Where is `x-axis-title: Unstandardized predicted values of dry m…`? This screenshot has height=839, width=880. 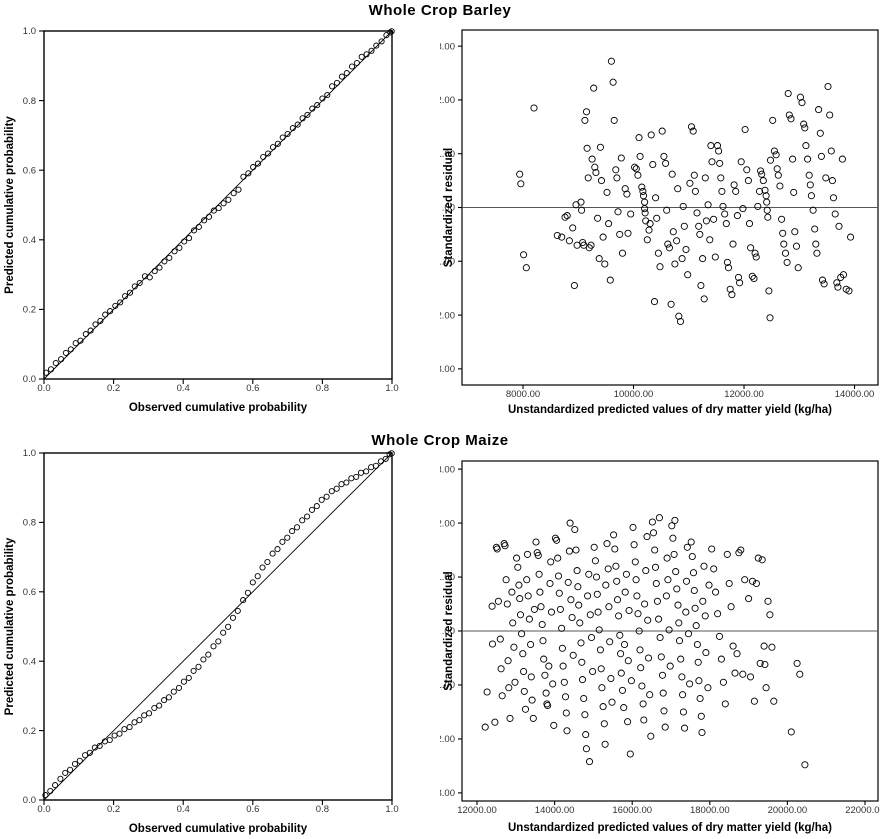 x-axis-title: Unstandardized predicted values of dry m… is located at coordinates (670, 410).